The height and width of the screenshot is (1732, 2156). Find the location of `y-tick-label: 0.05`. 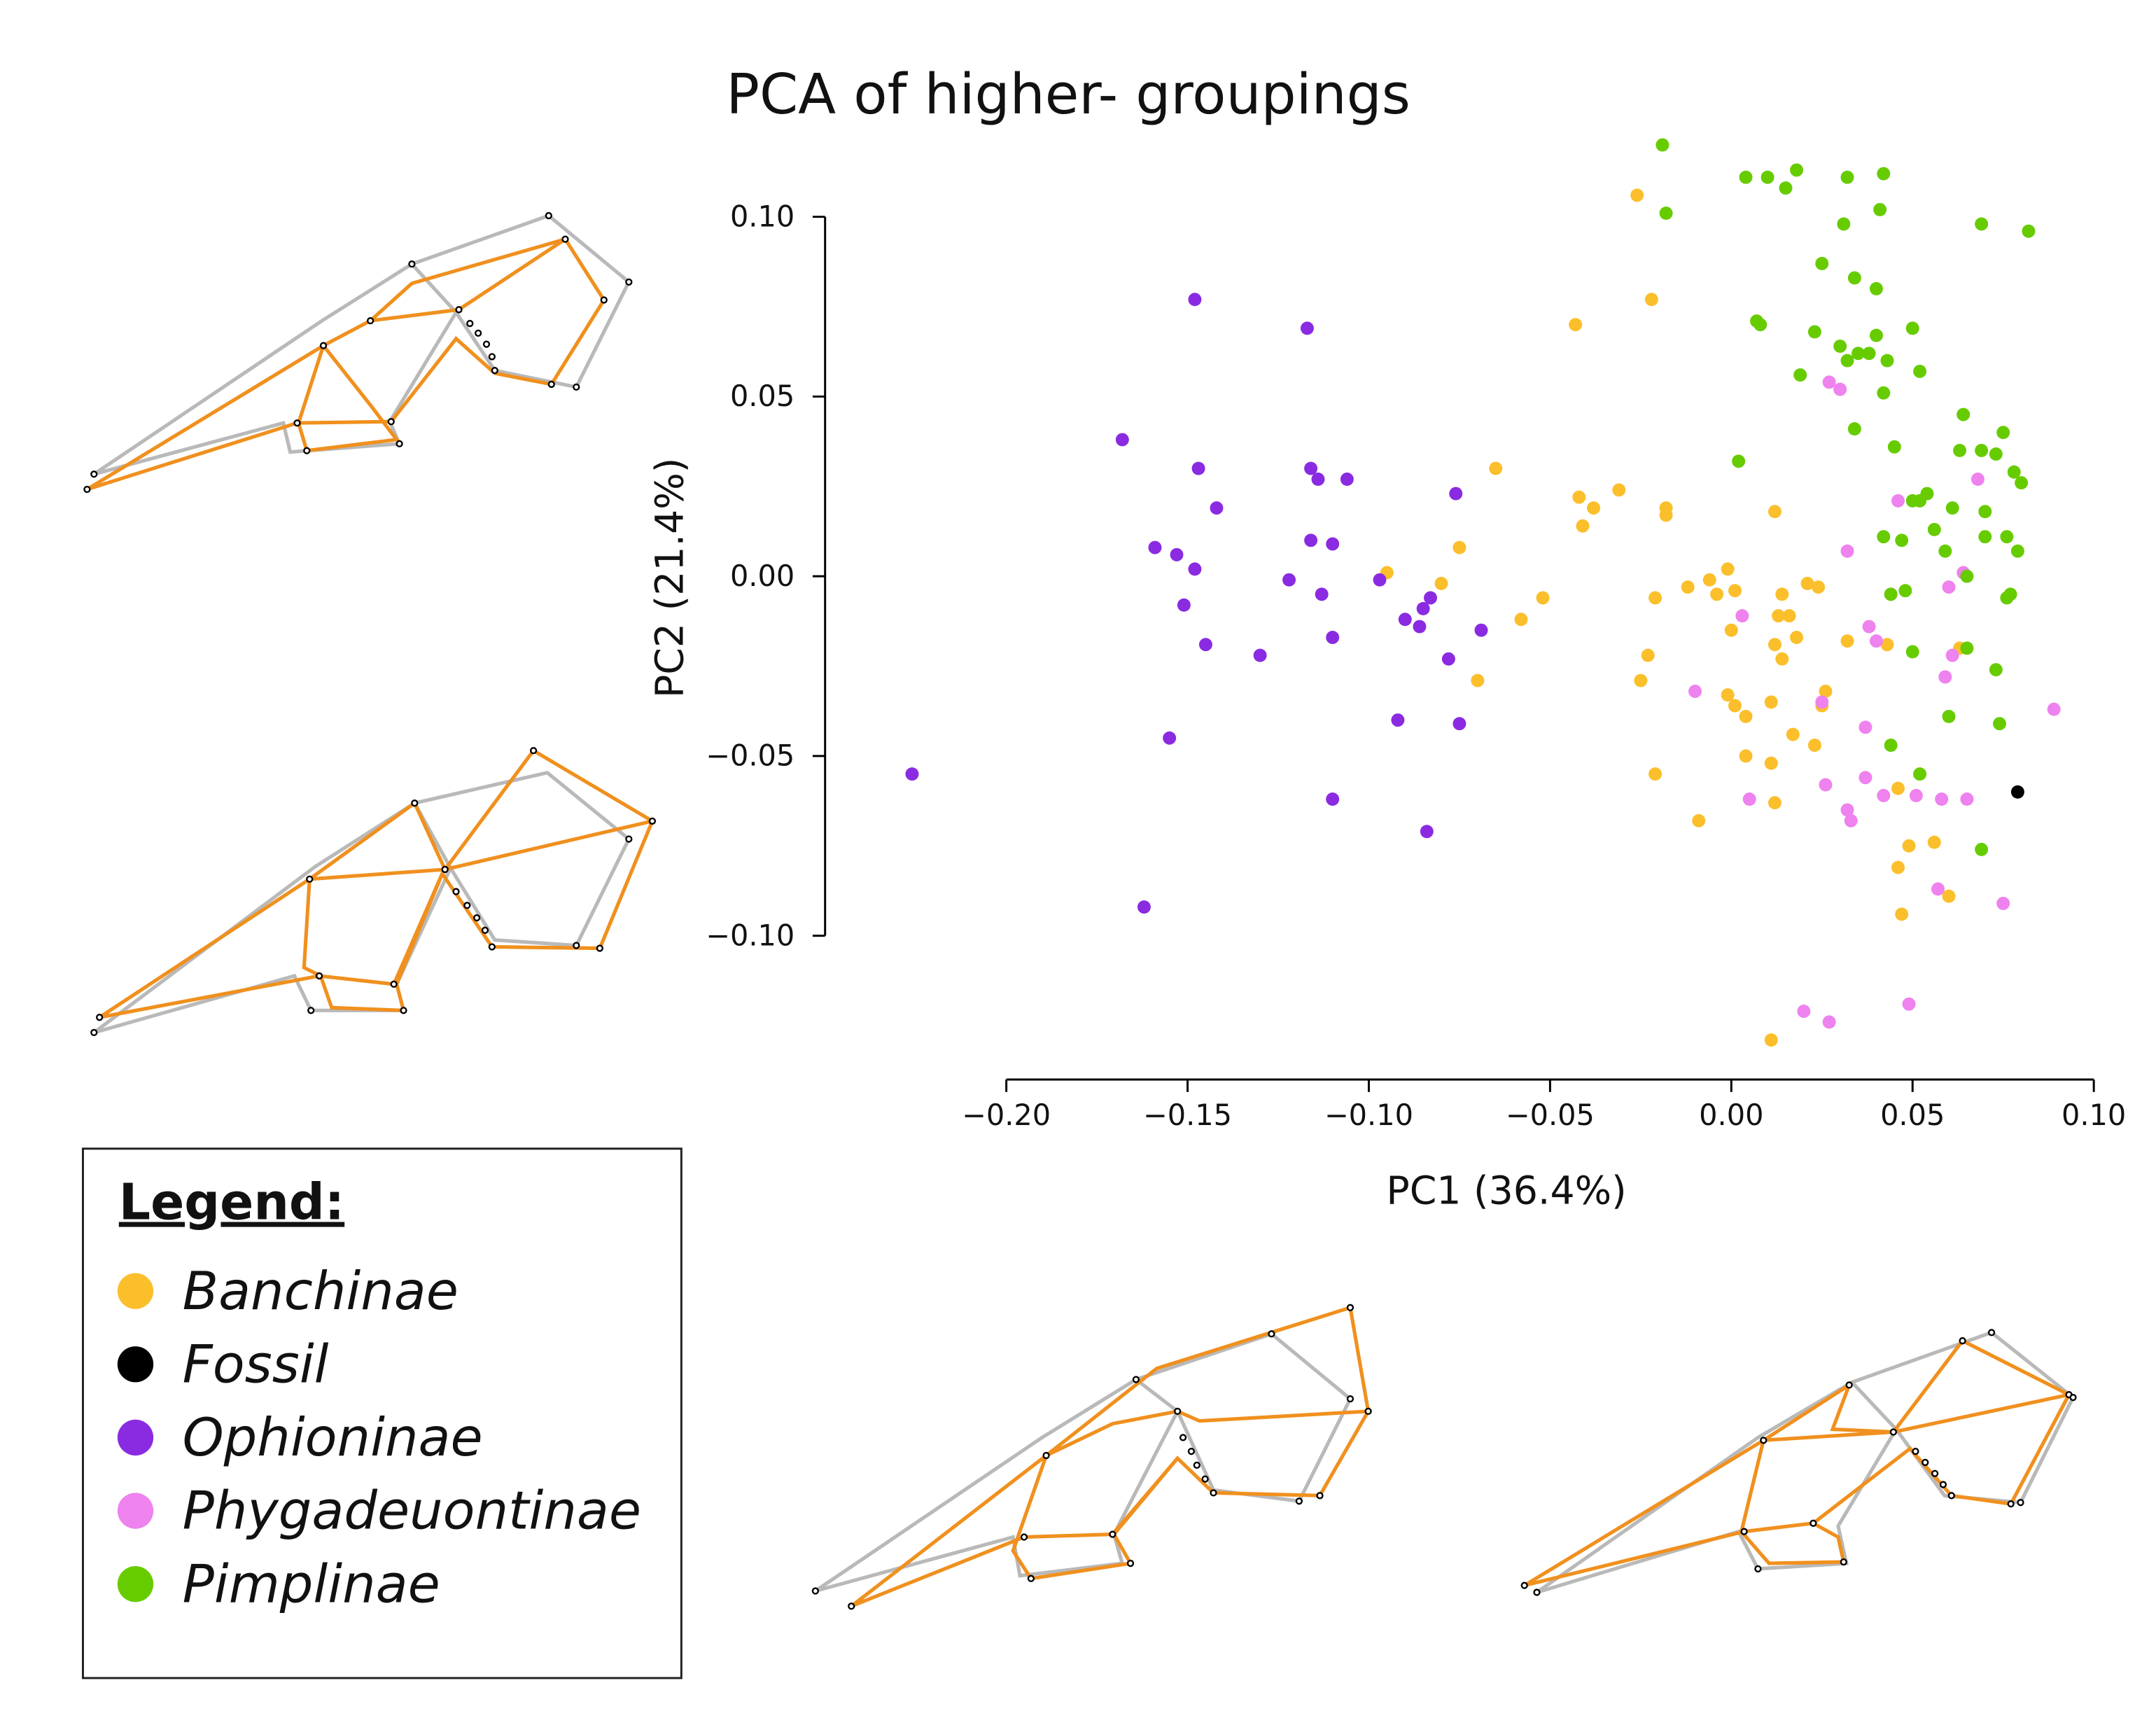

y-tick-label: 0.05 is located at coordinates (762, 396).